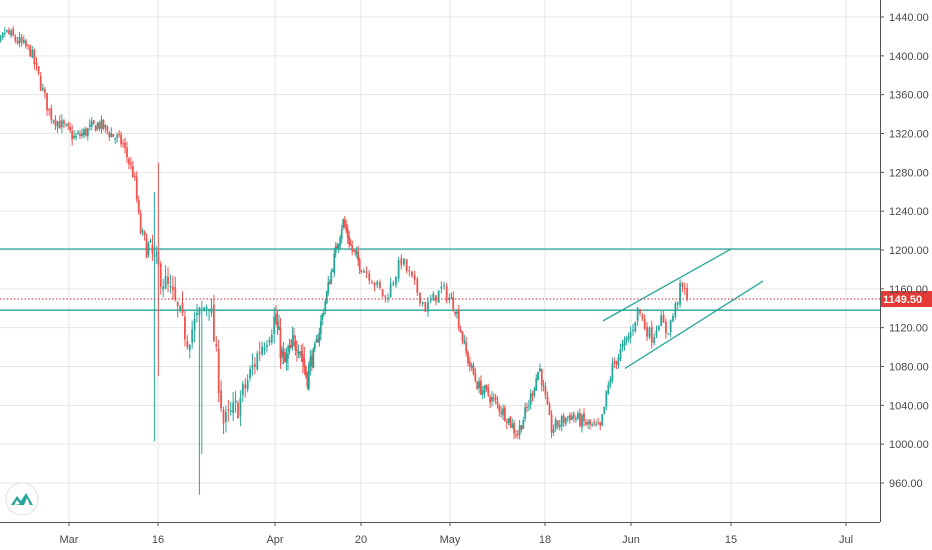 This screenshot has height=550, width=932. Describe the element at coordinates (545, 540) in the screenshot. I see `time-tick-label: 18` at that location.